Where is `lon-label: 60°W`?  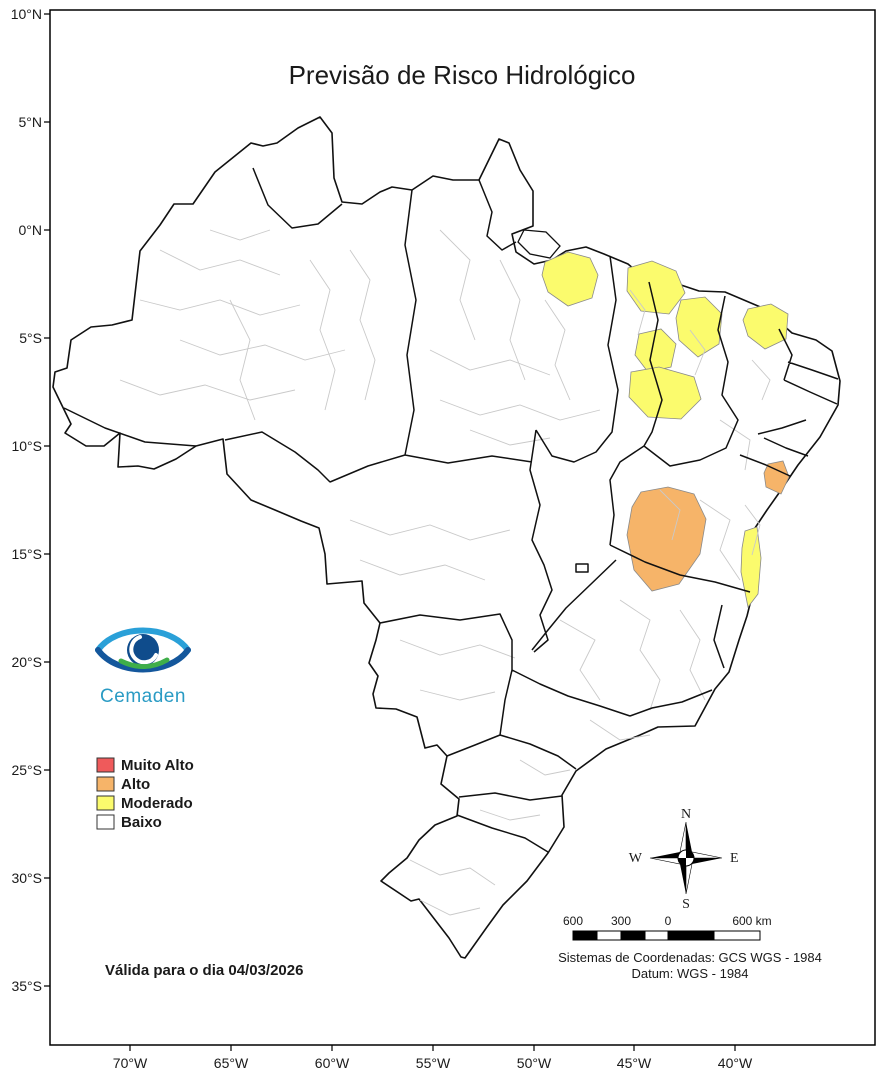 lon-label: 60°W is located at coordinates (332, 1063).